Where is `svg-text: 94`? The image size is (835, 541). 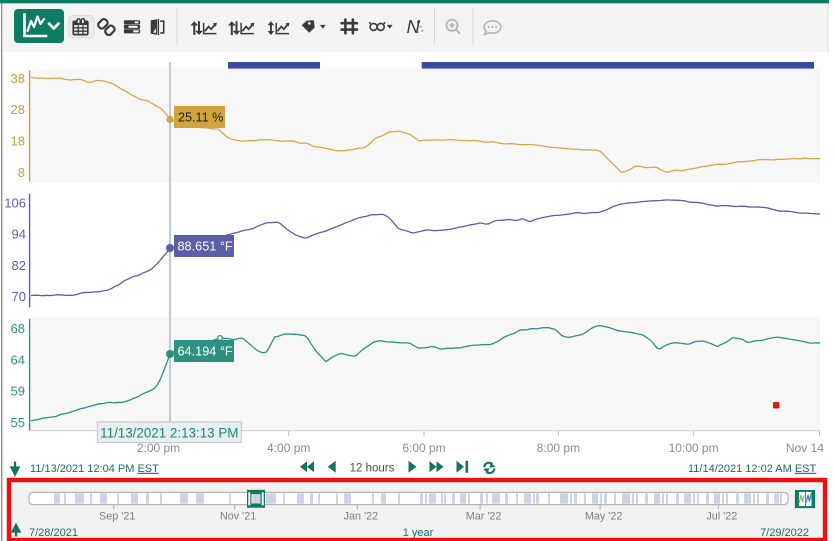 svg-text: 94 is located at coordinates (19, 234).